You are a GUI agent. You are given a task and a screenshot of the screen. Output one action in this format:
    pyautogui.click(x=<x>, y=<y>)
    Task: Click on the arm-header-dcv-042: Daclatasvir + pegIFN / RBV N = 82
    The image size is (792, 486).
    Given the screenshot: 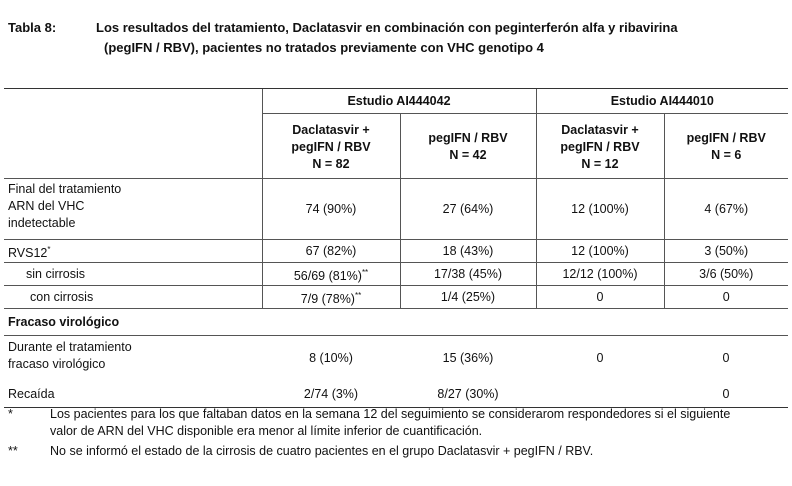 What is the action you would take?
    pyautogui.click(x=330, y=146)
    